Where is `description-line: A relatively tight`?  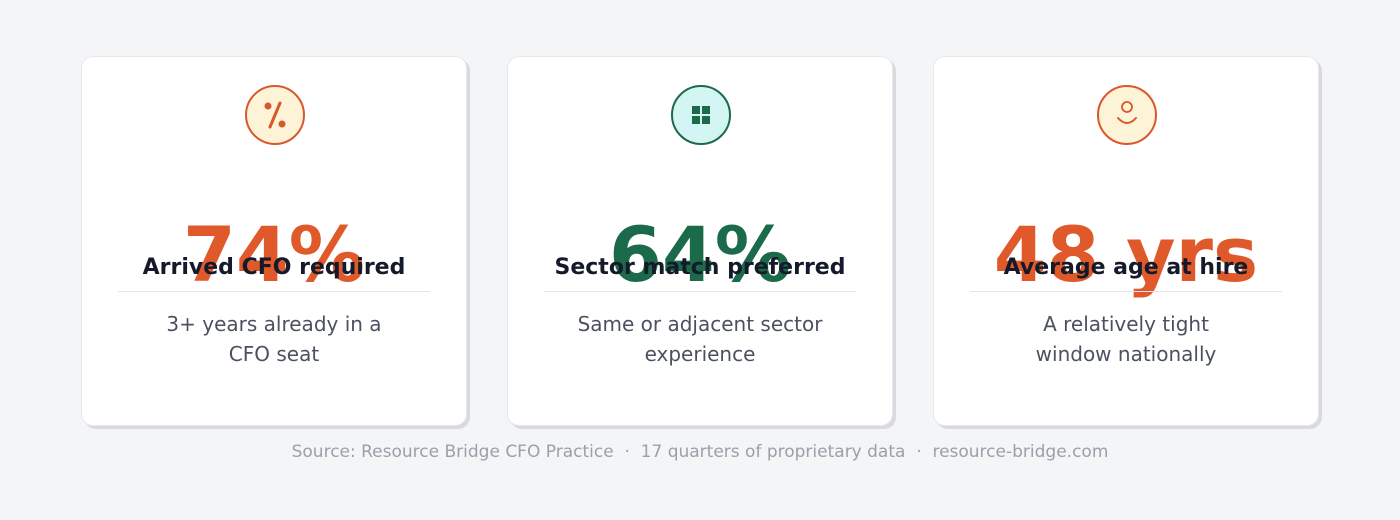
description-line: A relatively tight is located at coordinates (1126, 324).